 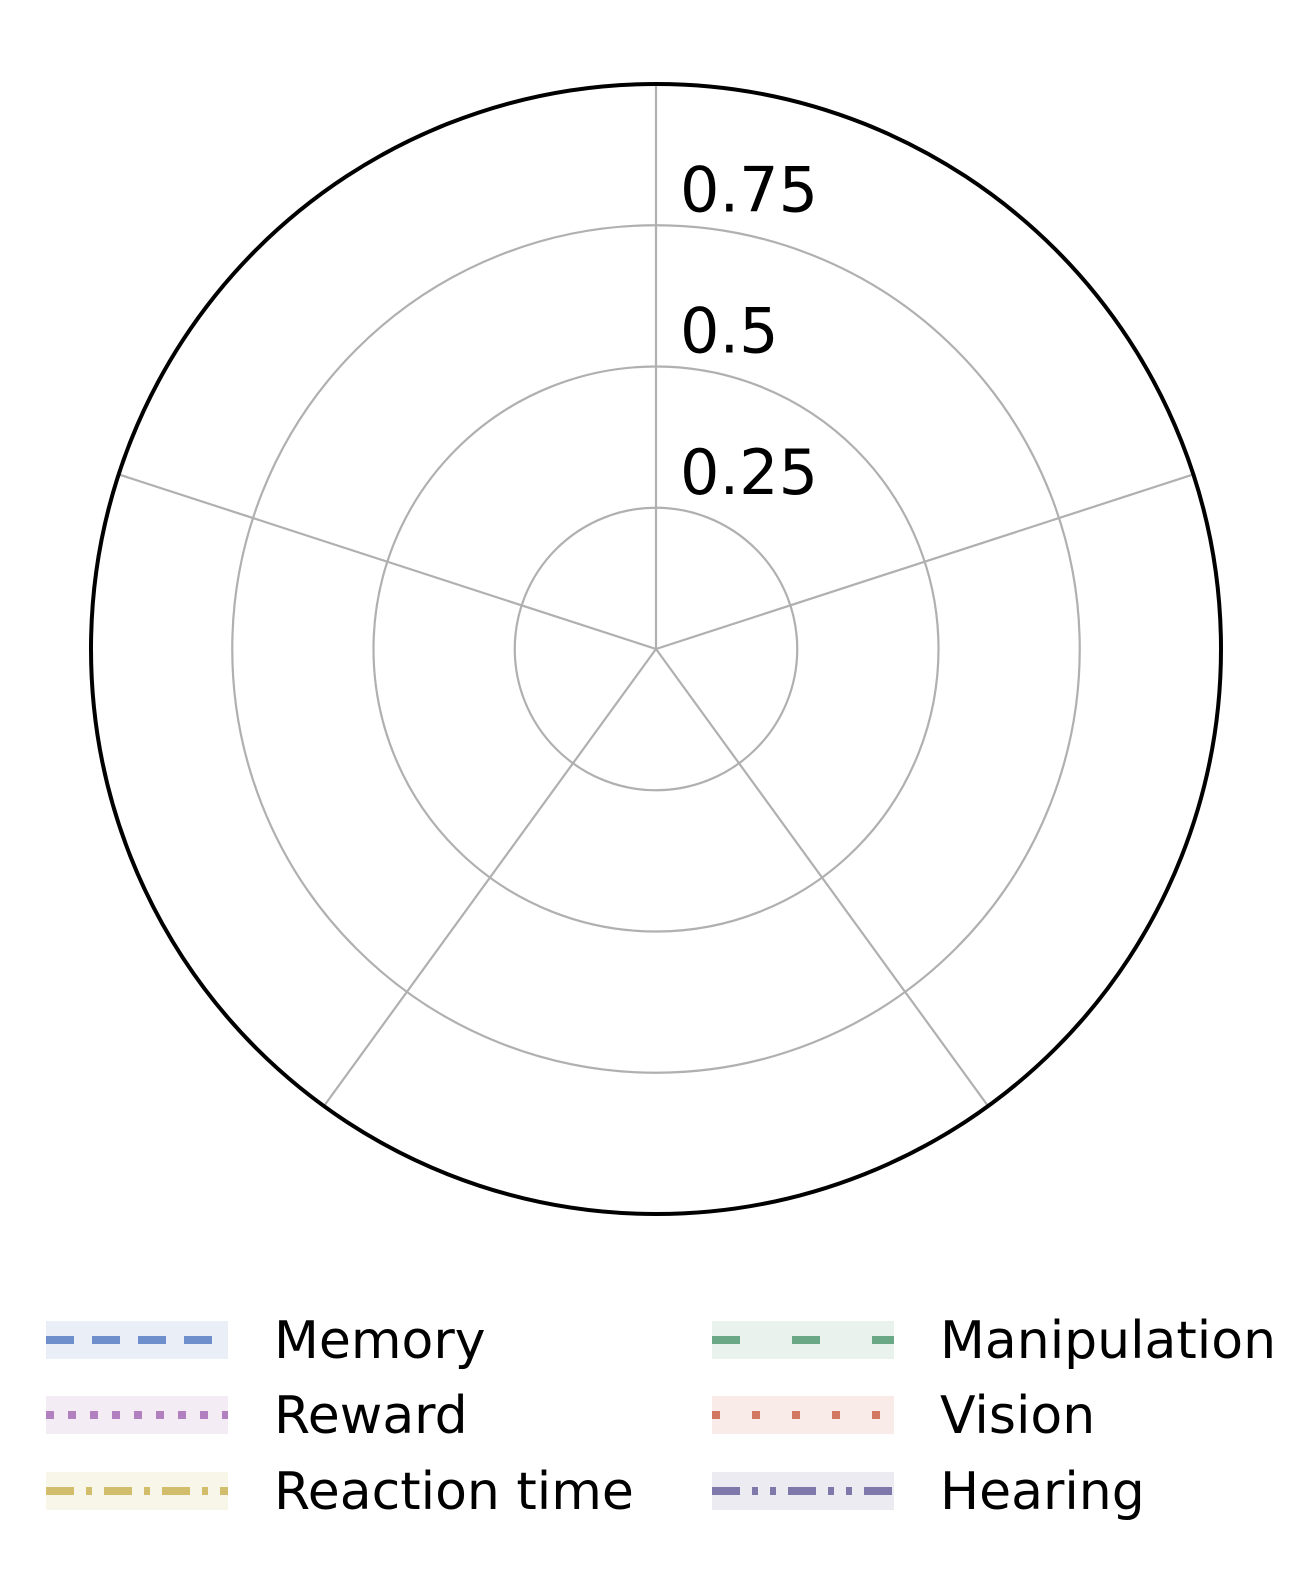 I want to click on legend-label: Memory, so click(x=379, y=1341).